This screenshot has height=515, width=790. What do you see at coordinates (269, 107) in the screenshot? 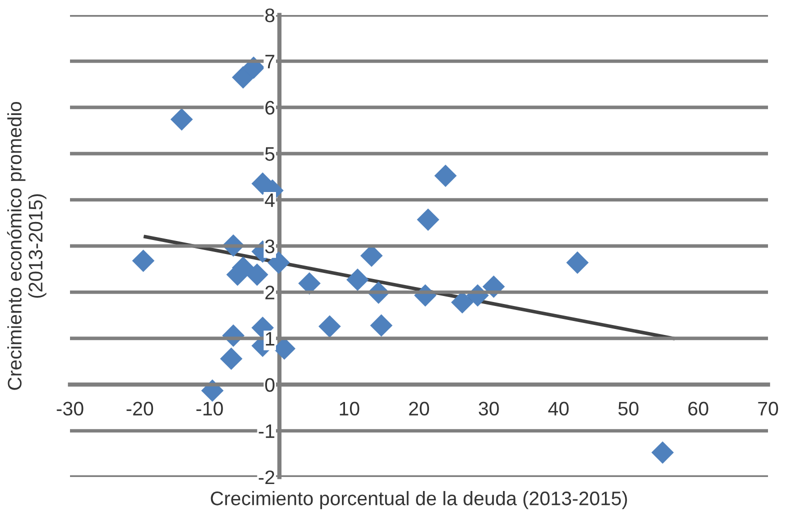
I see `y-tick-label: 6` at bounding box center [269, 107].